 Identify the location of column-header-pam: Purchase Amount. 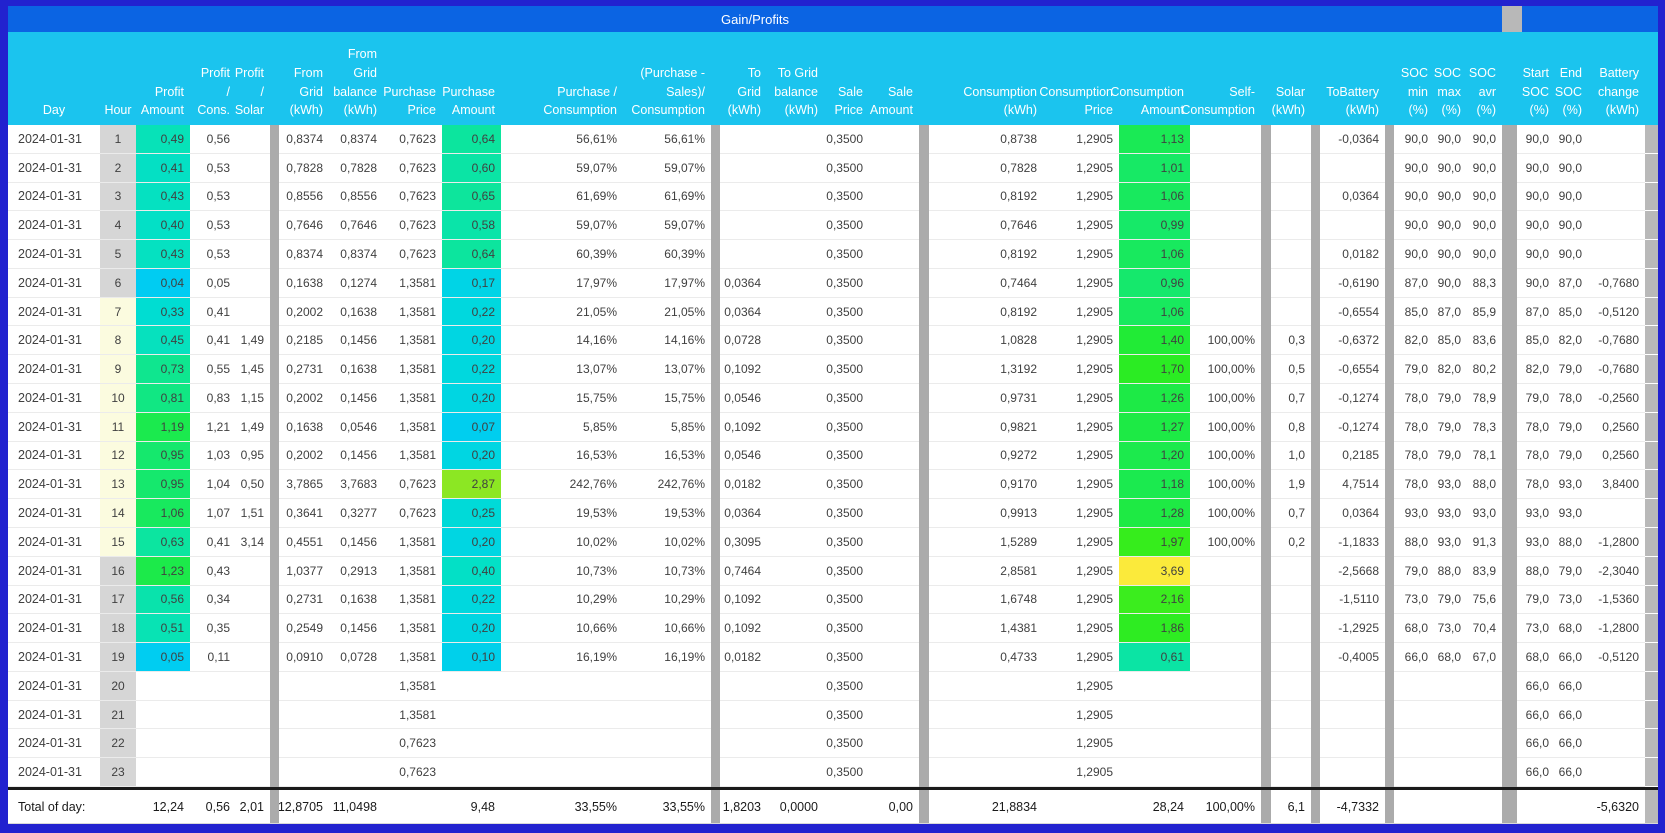
(468, 101).